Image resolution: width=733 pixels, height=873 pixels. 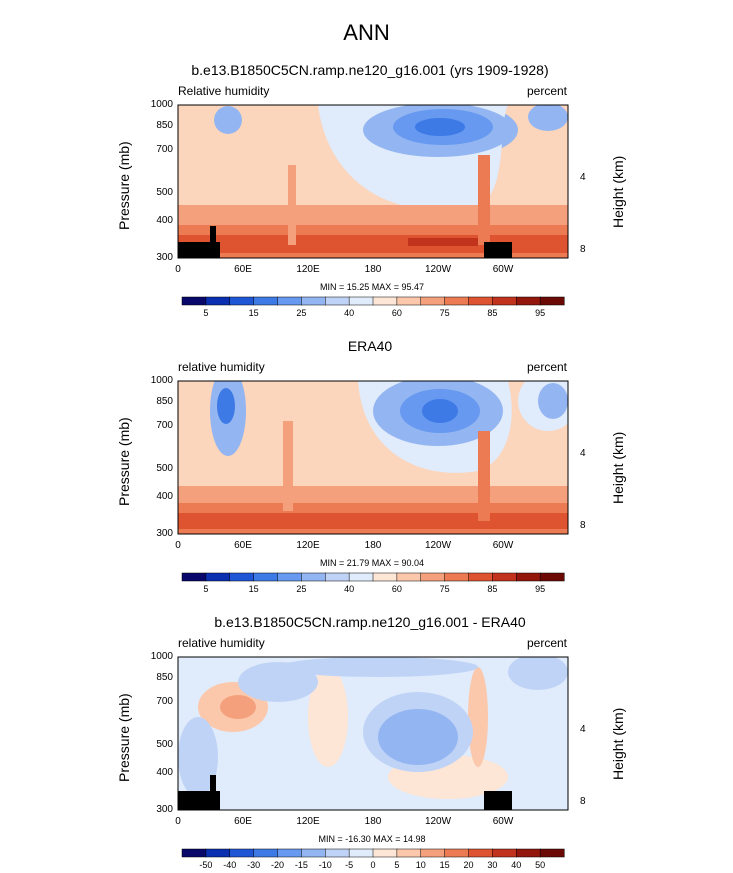 I want to click on panel-2-ytick-label: 400, so click(x=164, y=497).